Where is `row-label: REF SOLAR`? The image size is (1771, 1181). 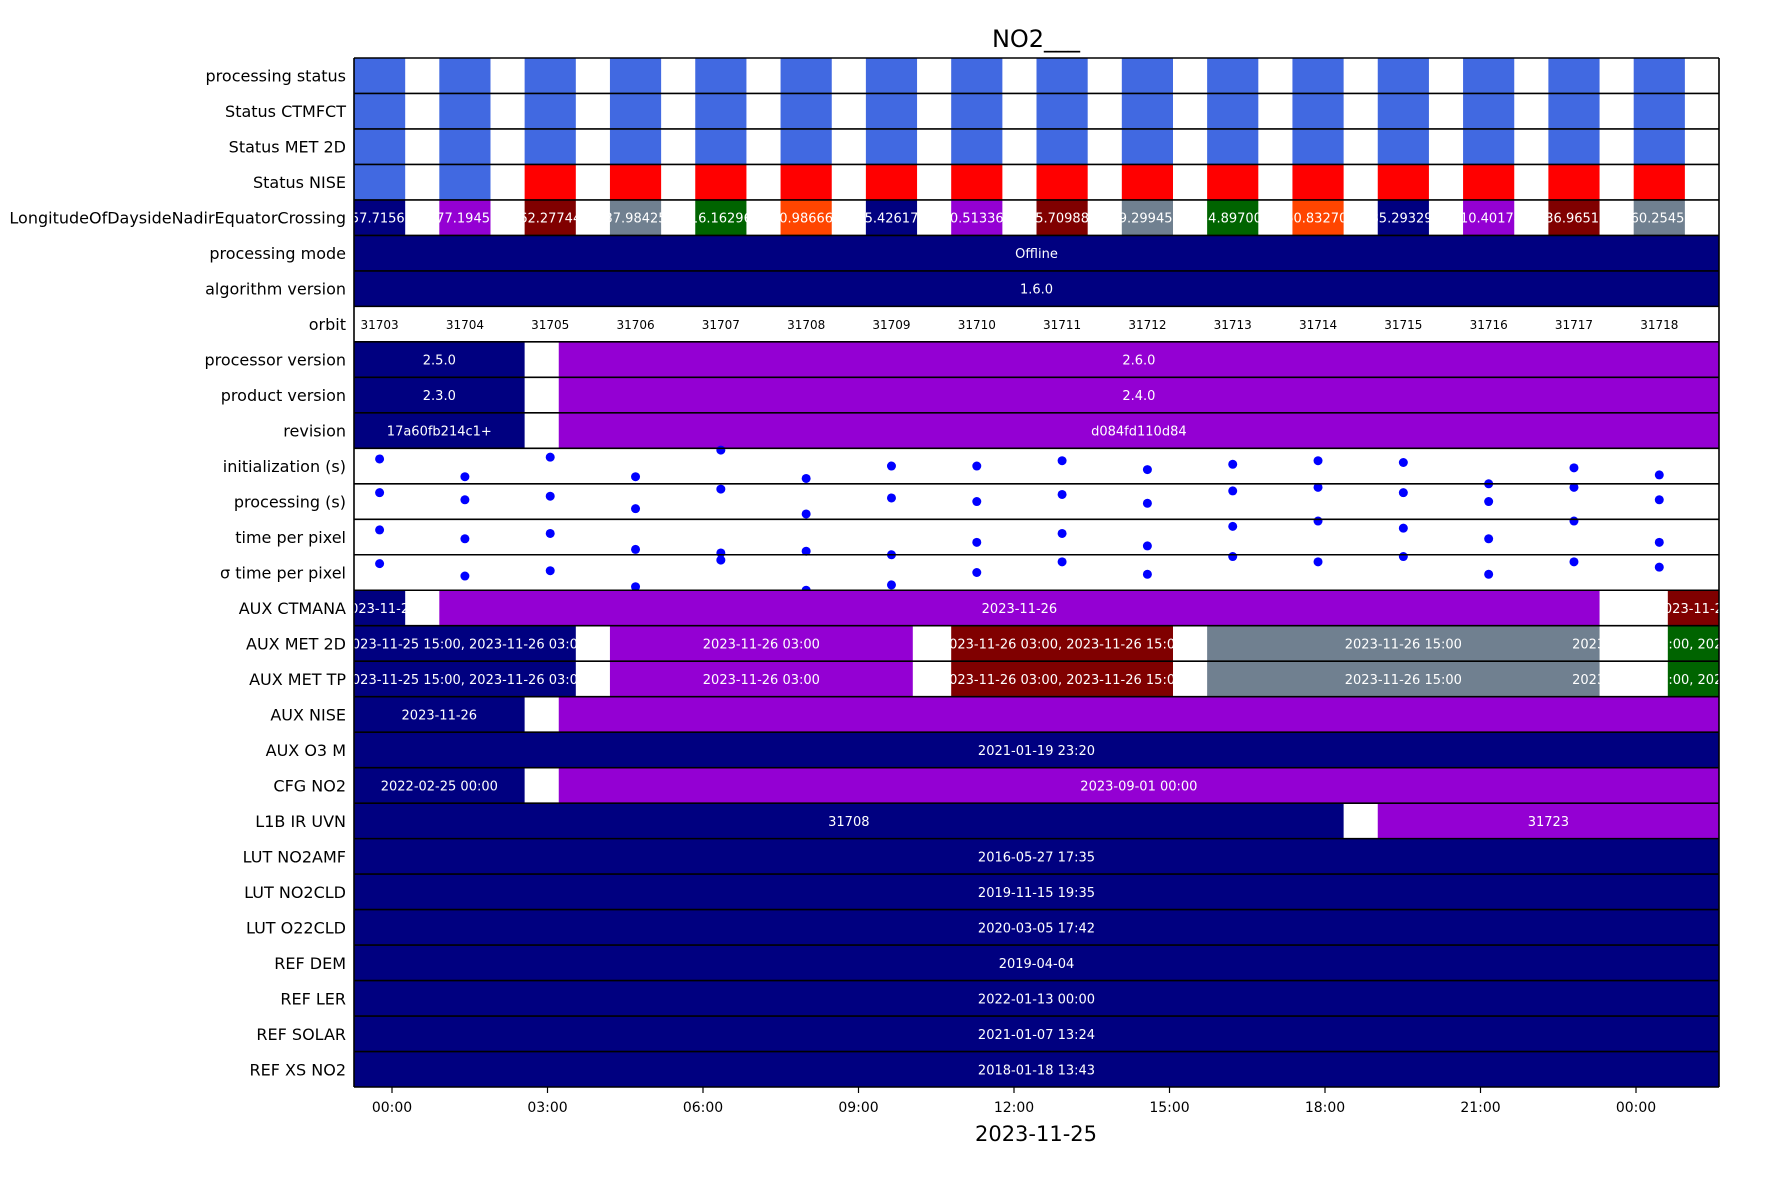
row-label: REF SOLAR is located at coordinates (301, 1034).